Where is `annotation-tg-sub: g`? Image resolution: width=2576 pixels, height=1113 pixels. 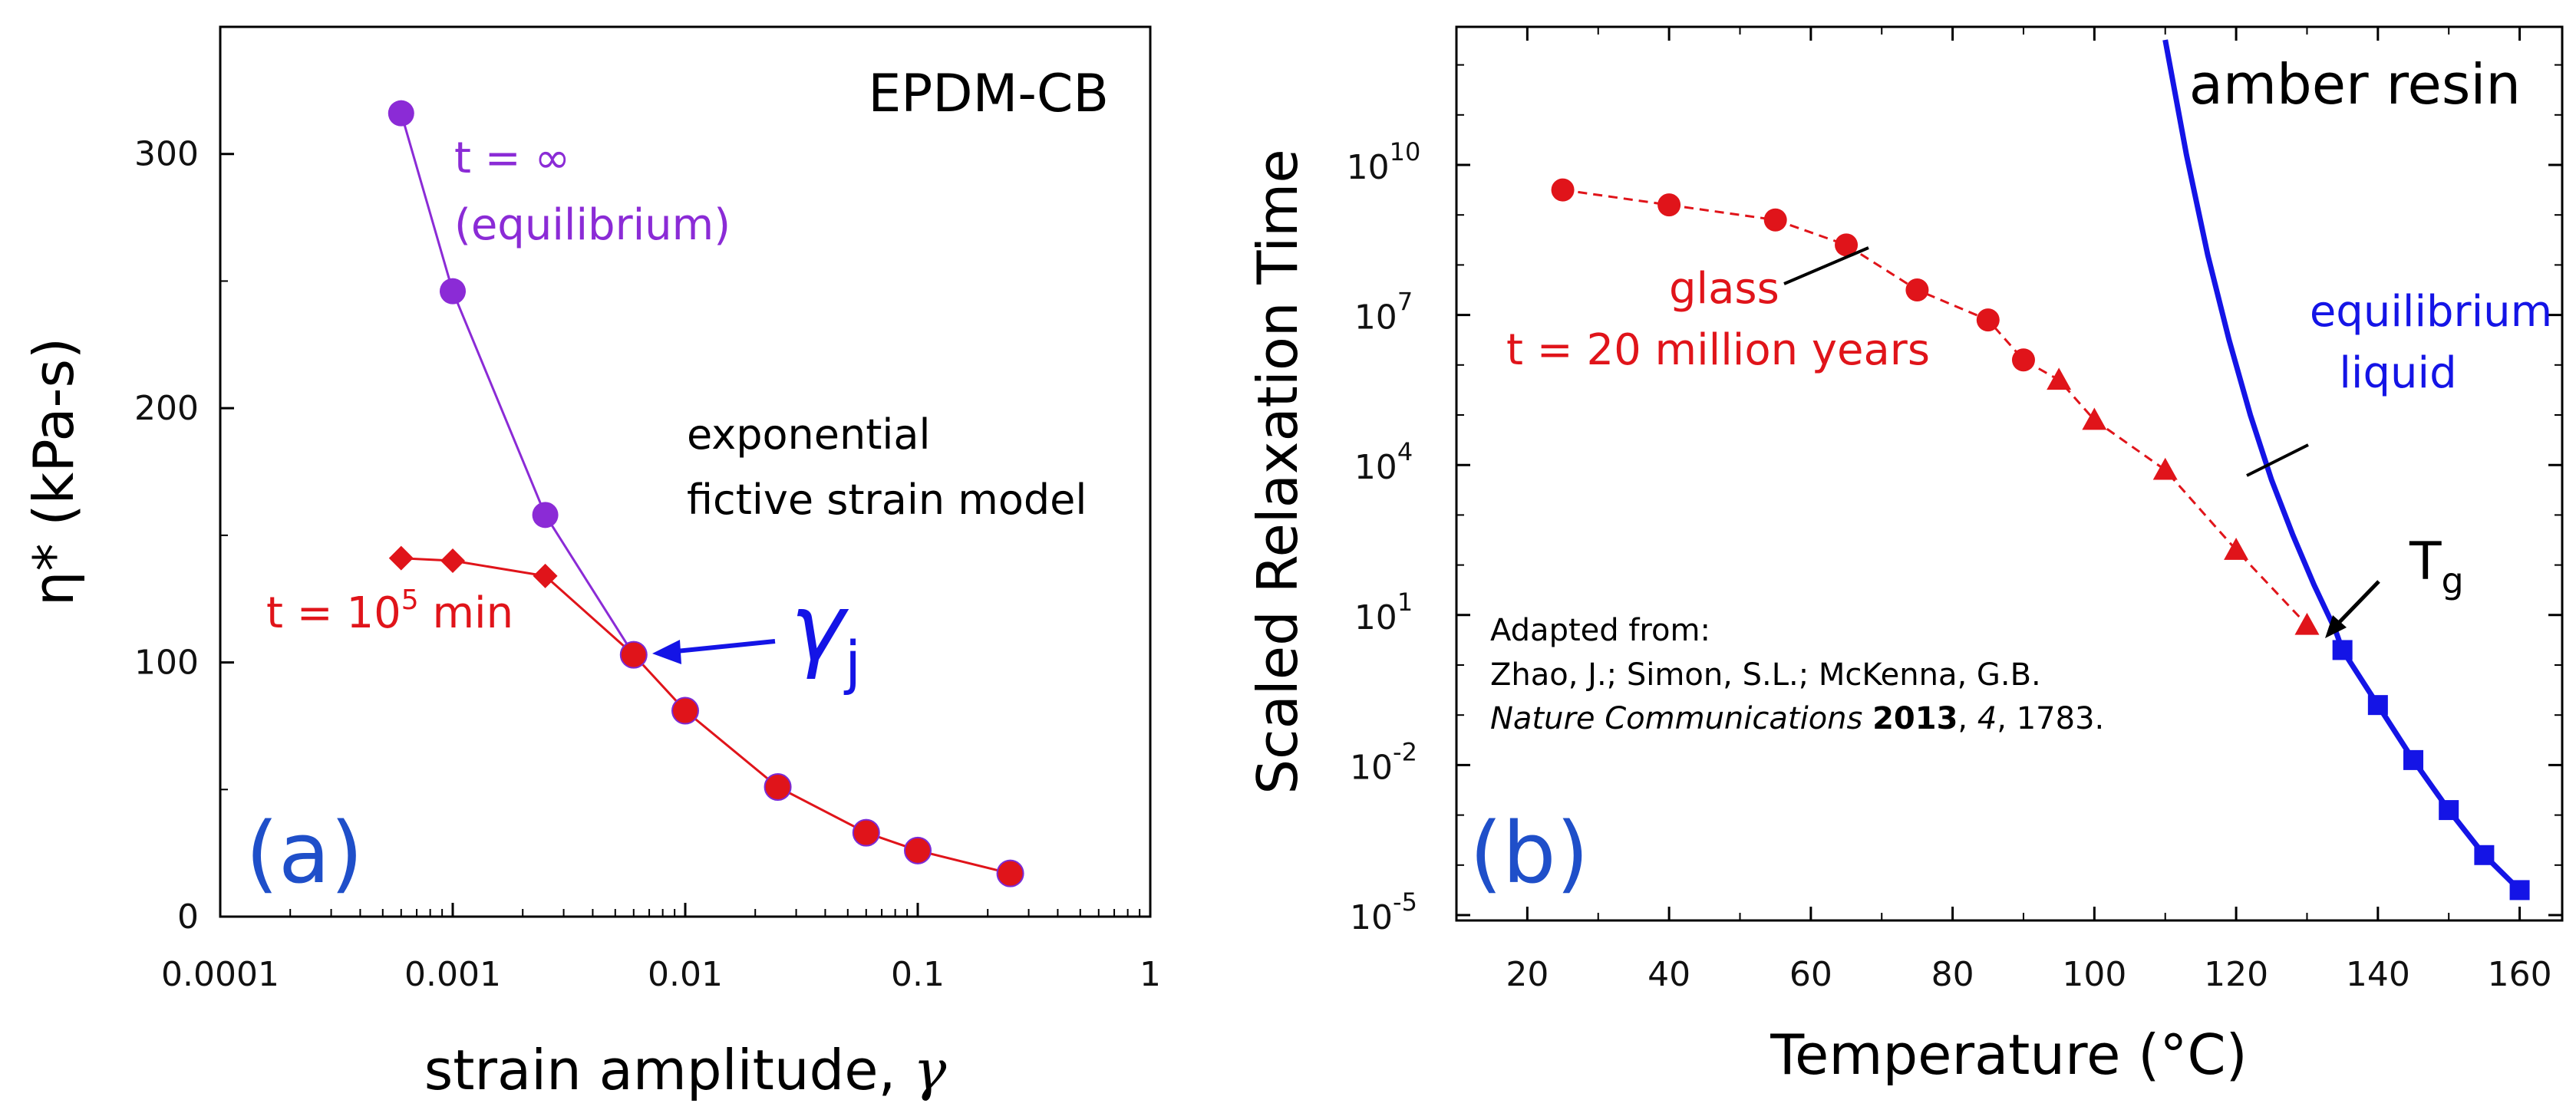 annotation-tg-sub: g is located at coordinates (2453, 580).